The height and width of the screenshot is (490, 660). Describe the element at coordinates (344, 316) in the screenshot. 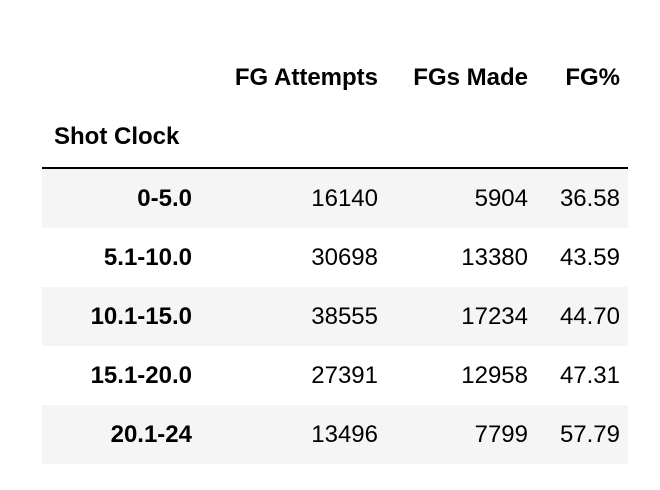

I see `cell-fg-attempts: 38555` at that location.